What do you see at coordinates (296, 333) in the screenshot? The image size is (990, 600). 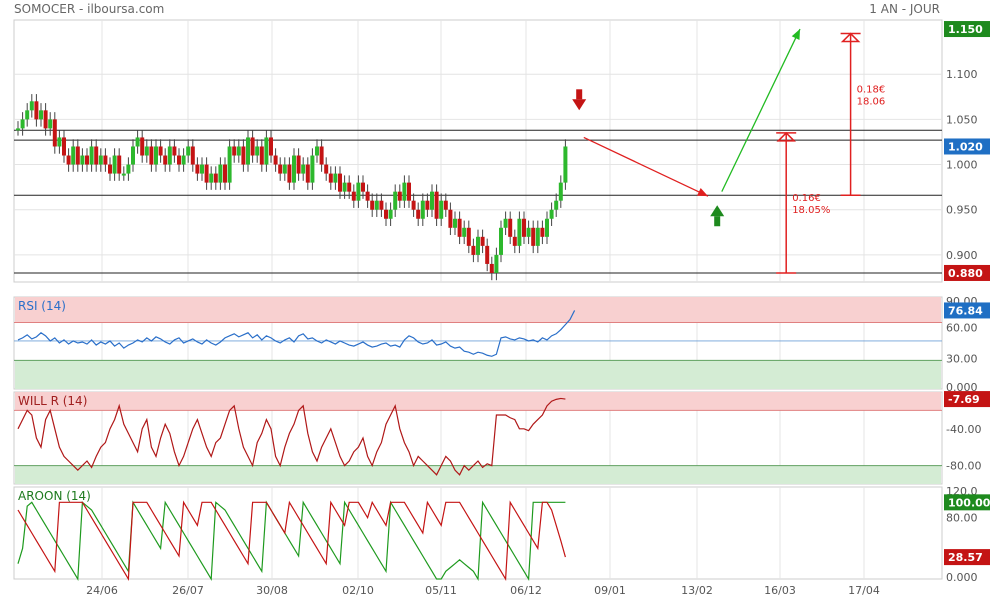 I see `rsi-series-line` at bounding box center [296, 333].